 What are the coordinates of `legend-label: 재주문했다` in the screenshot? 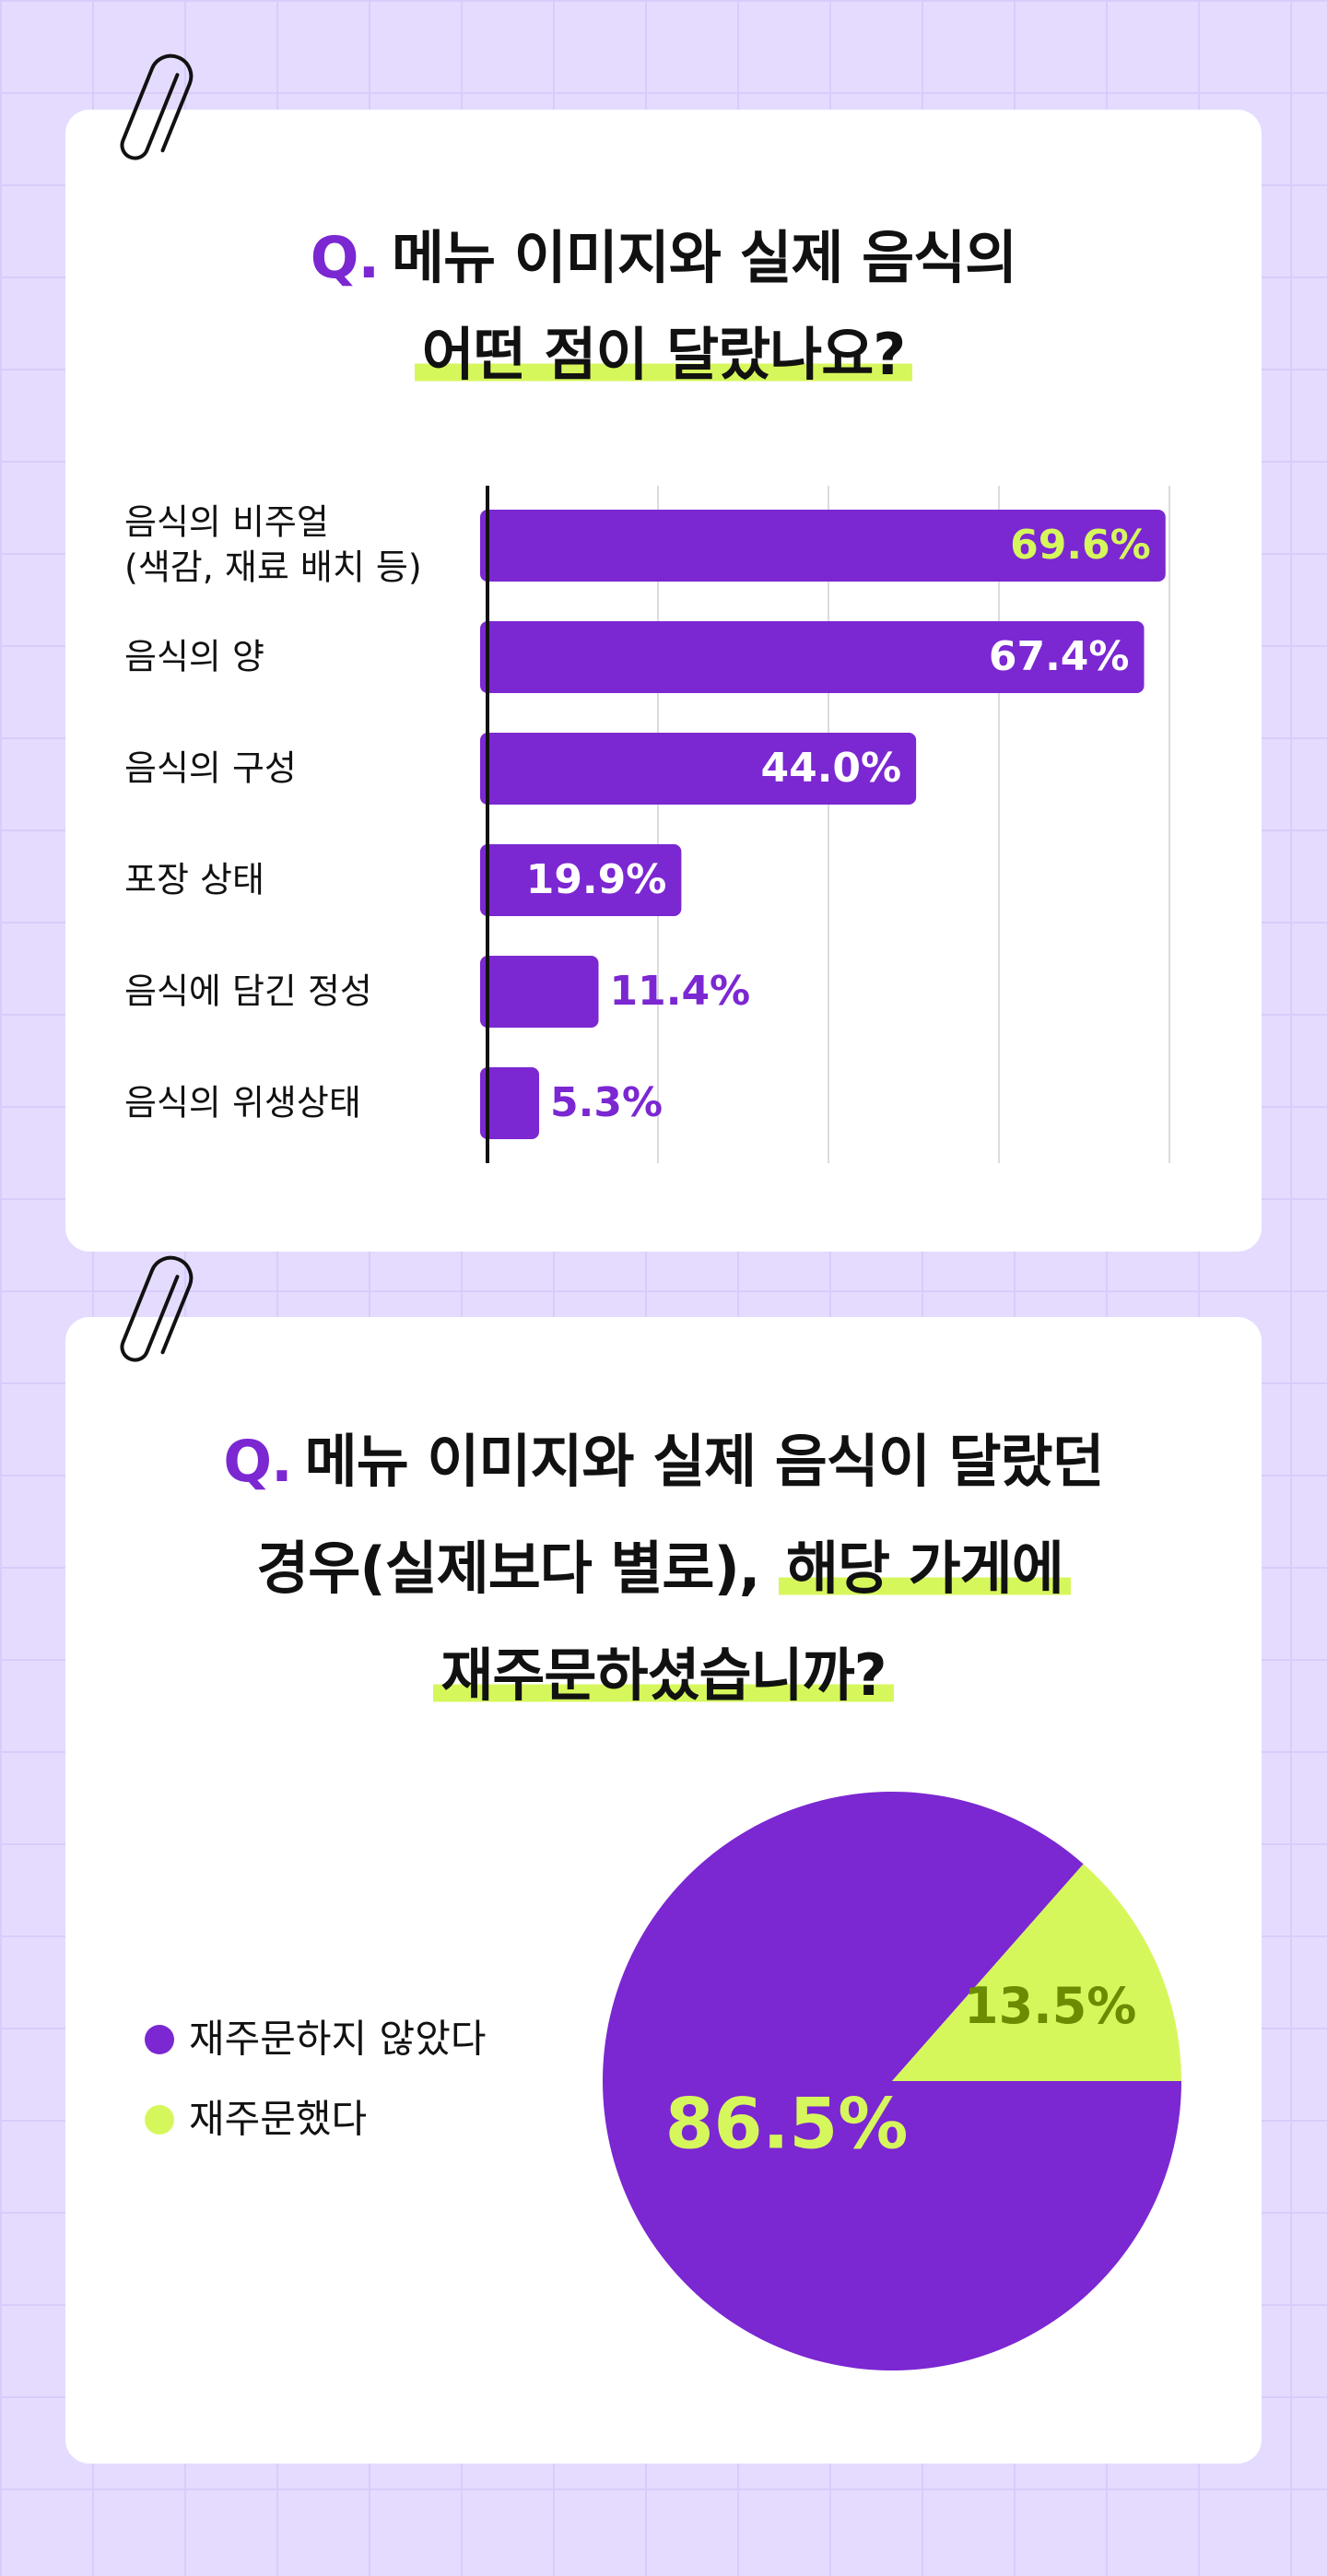 It's located at (278, 2119).